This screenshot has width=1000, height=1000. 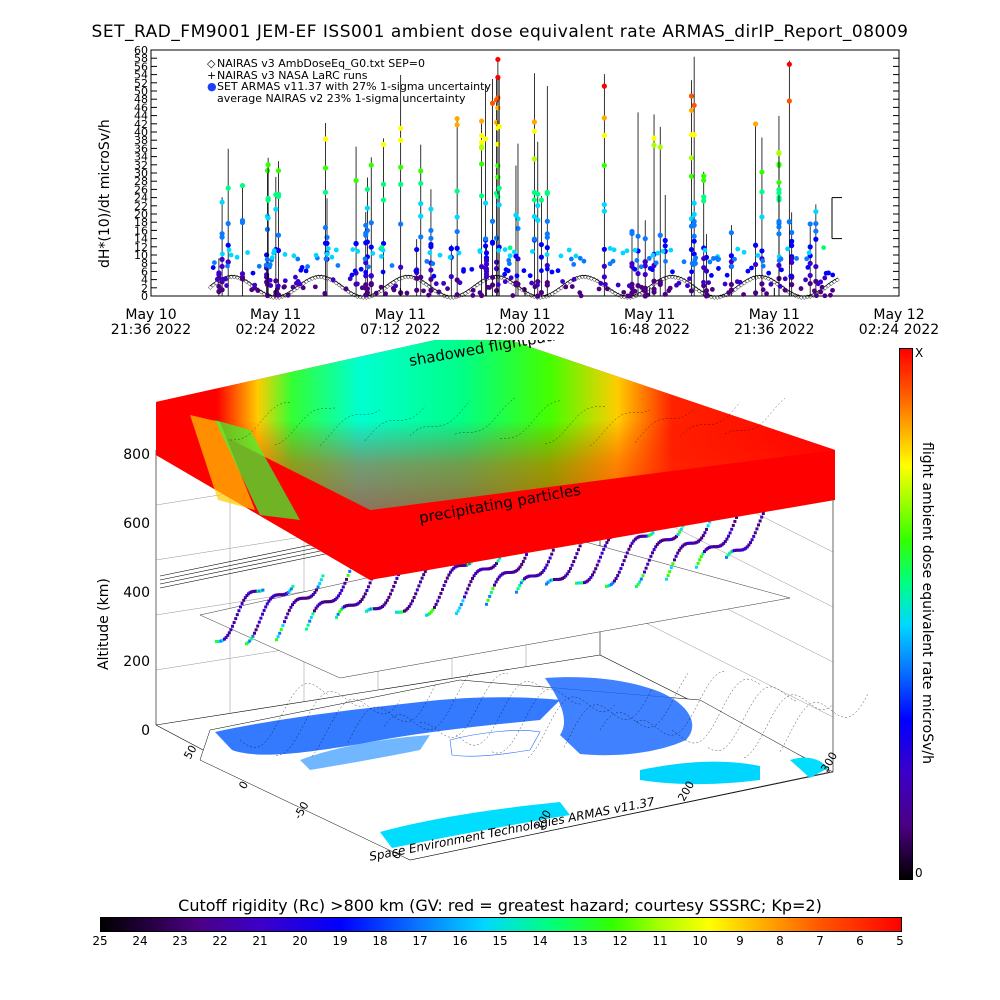 What do you see at coordinates (136, 524) in the screenshot?
I see `altitude-tick-label: 600` at bounding box center [136, 524].